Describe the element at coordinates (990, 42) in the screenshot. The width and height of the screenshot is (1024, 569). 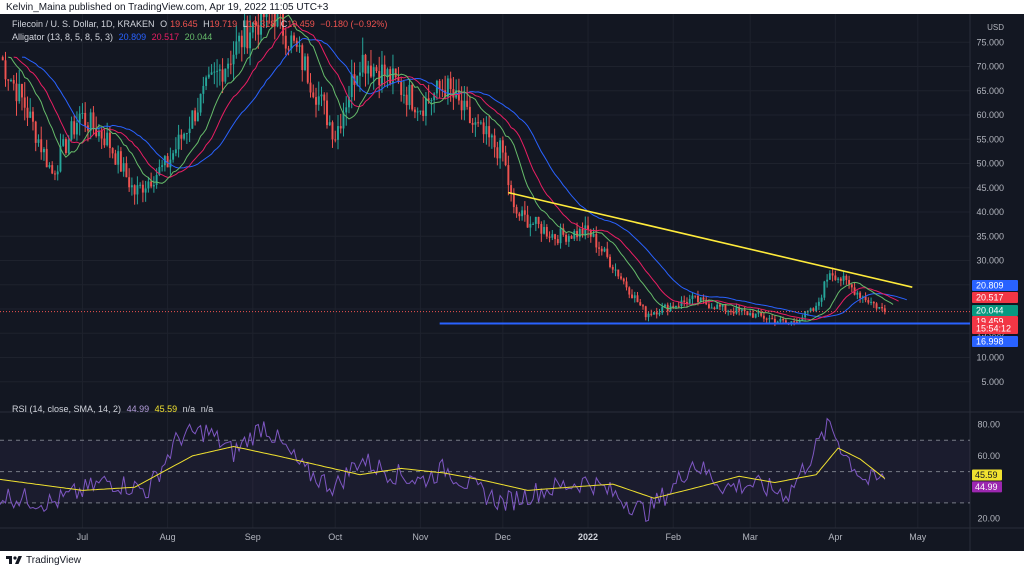
I see `price-tick-label: 75.000` at that location.